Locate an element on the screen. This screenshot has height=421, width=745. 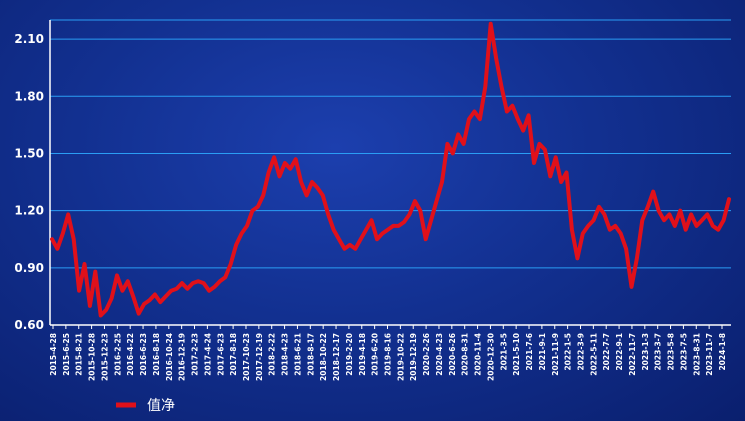
x-tick-label: 2022-1-5 is located at coordinates (568, 352).